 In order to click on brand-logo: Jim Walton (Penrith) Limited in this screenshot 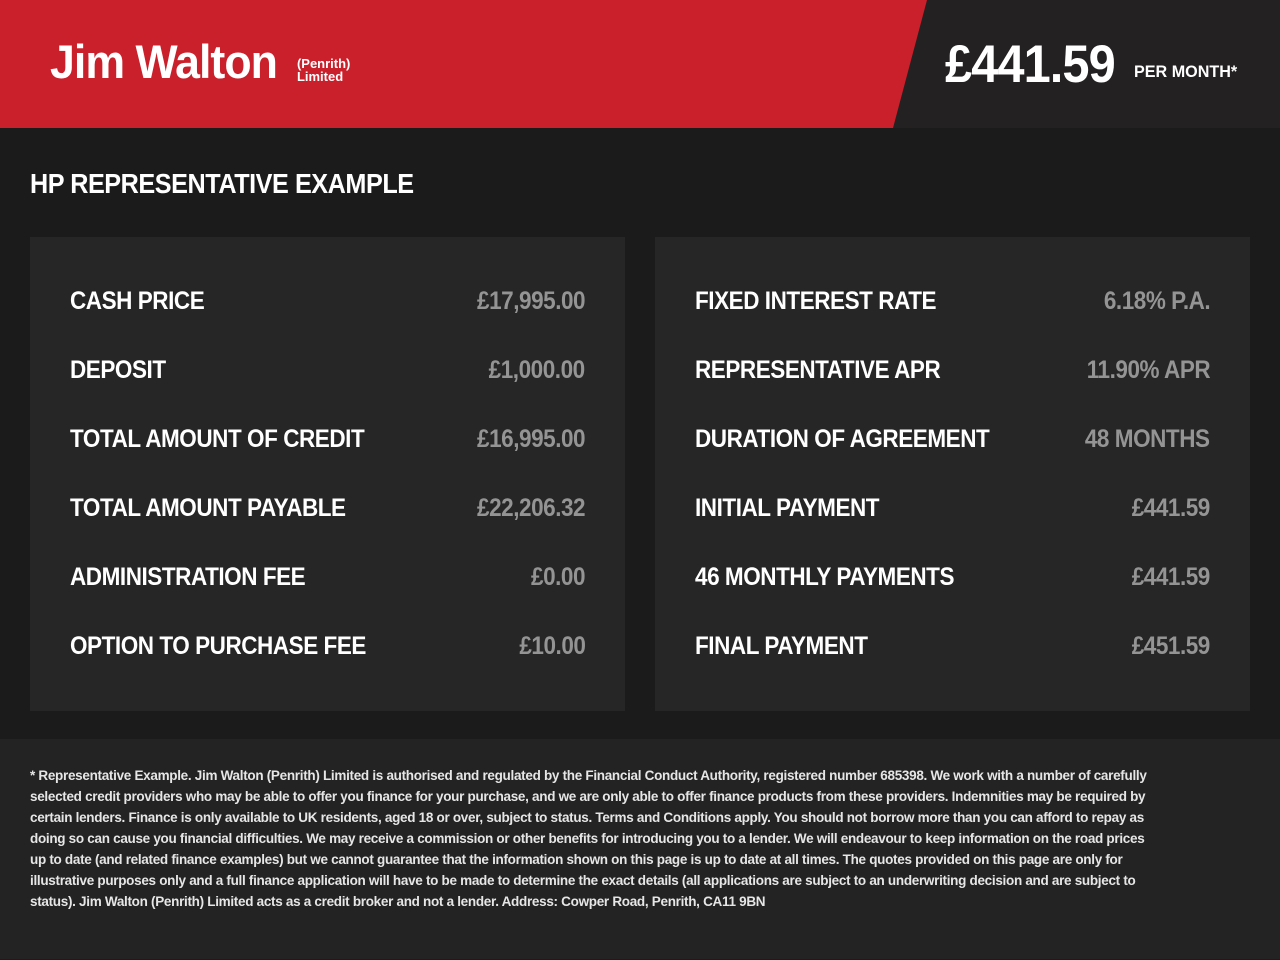, I will do `click(200, 61)`.